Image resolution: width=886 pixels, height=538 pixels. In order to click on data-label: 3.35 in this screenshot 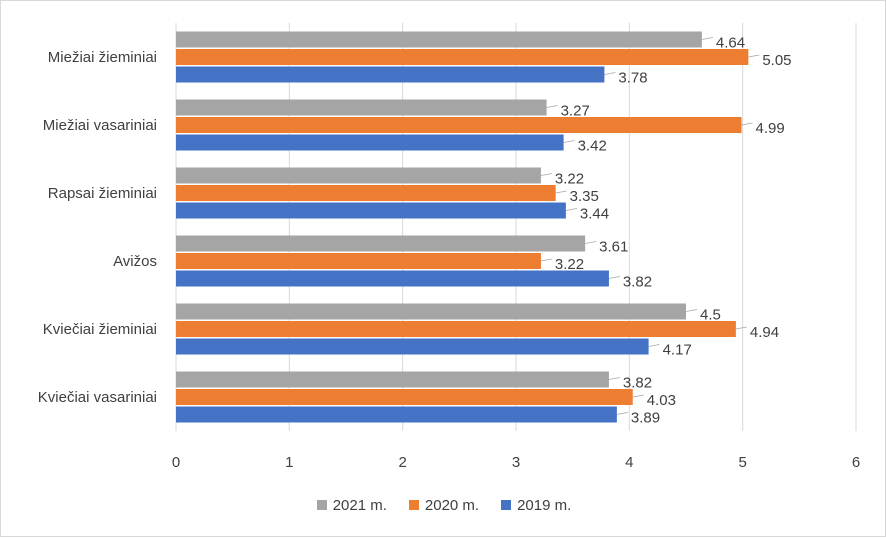, I will do `click(584, 196)`.